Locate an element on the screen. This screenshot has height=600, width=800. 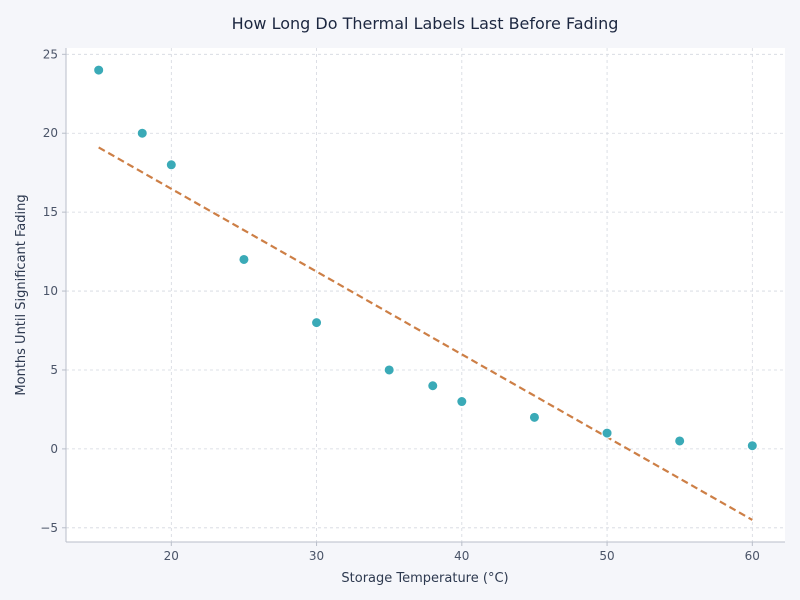
y-tick-label: −5 is located at coordinates (49, 528).